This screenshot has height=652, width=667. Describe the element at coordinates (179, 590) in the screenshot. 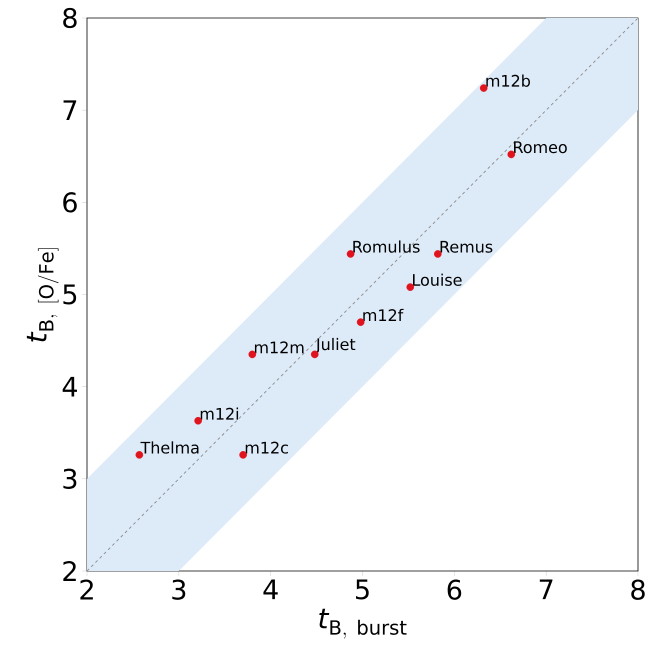

I see `x-tick-label: 3` at that location.